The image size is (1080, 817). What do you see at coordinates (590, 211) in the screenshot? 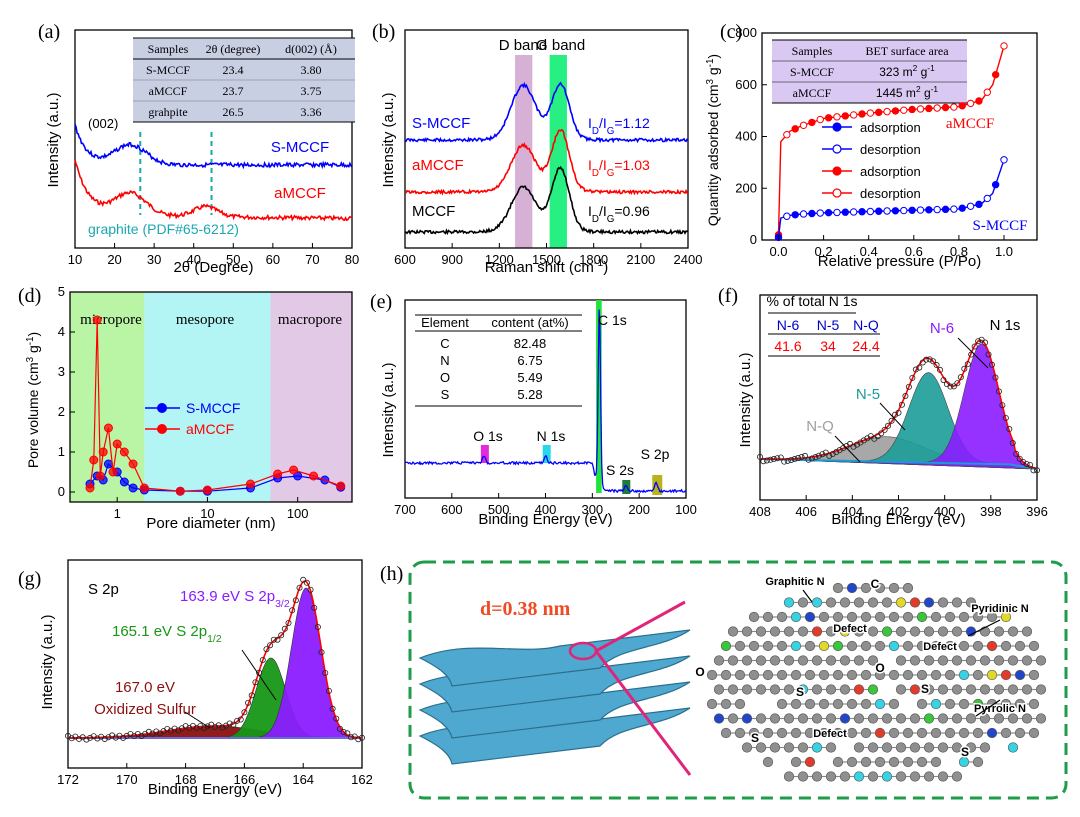
I see `label-part: I` at bounding box center [590, 211].